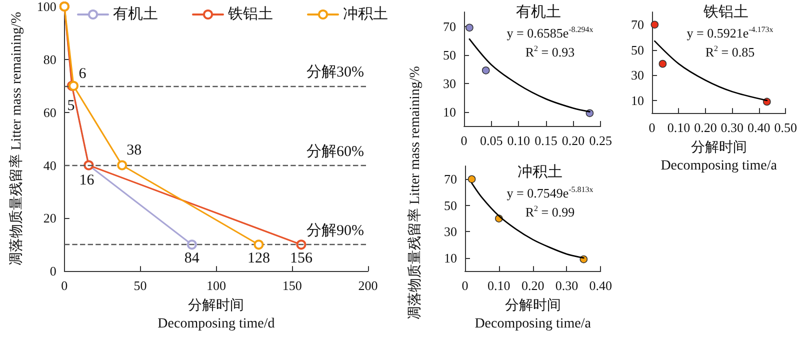 The image size is (800, 338). Describe the element at coordinates (49, 218) in the screenshot. I see `y-tick-label: 20` at that location.